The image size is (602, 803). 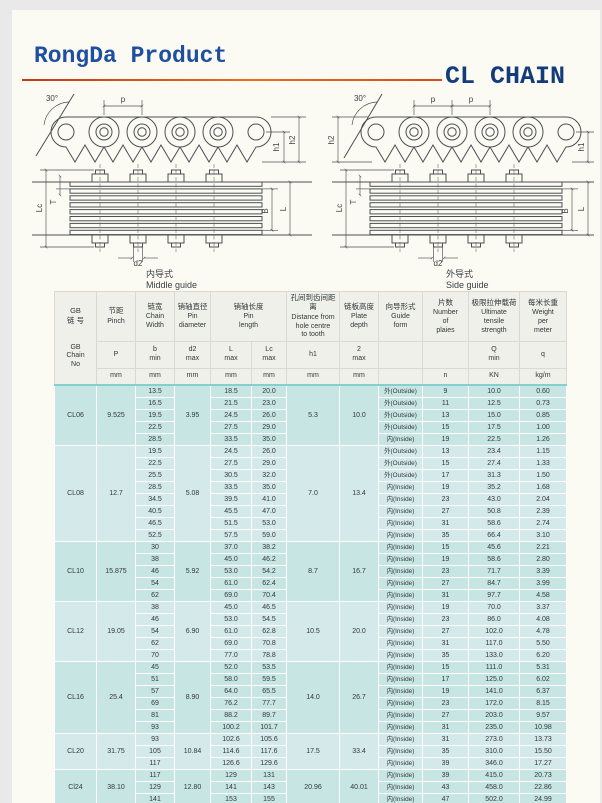 What do you see at coordinates (231, 415) in the screenshot?
I see `cell-length-l: 24.5` at bounding box center [231, 415].